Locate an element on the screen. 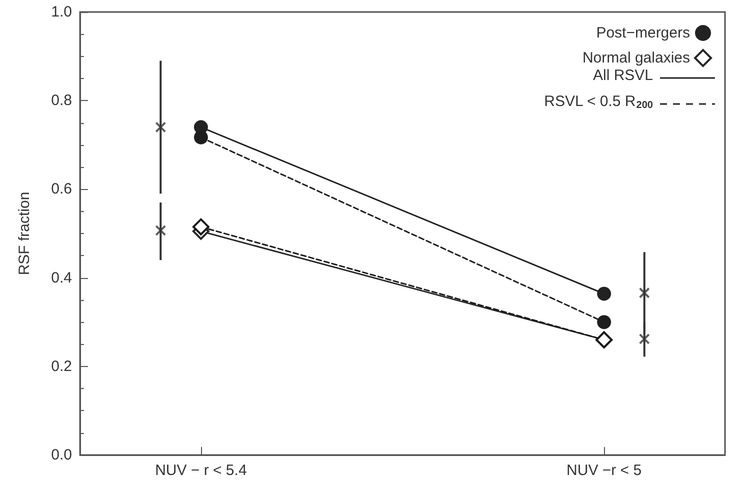 Image resolution: width=735 pixels, height=491 pixels. annotation: All RSVL is located at coordinates (623, 75).